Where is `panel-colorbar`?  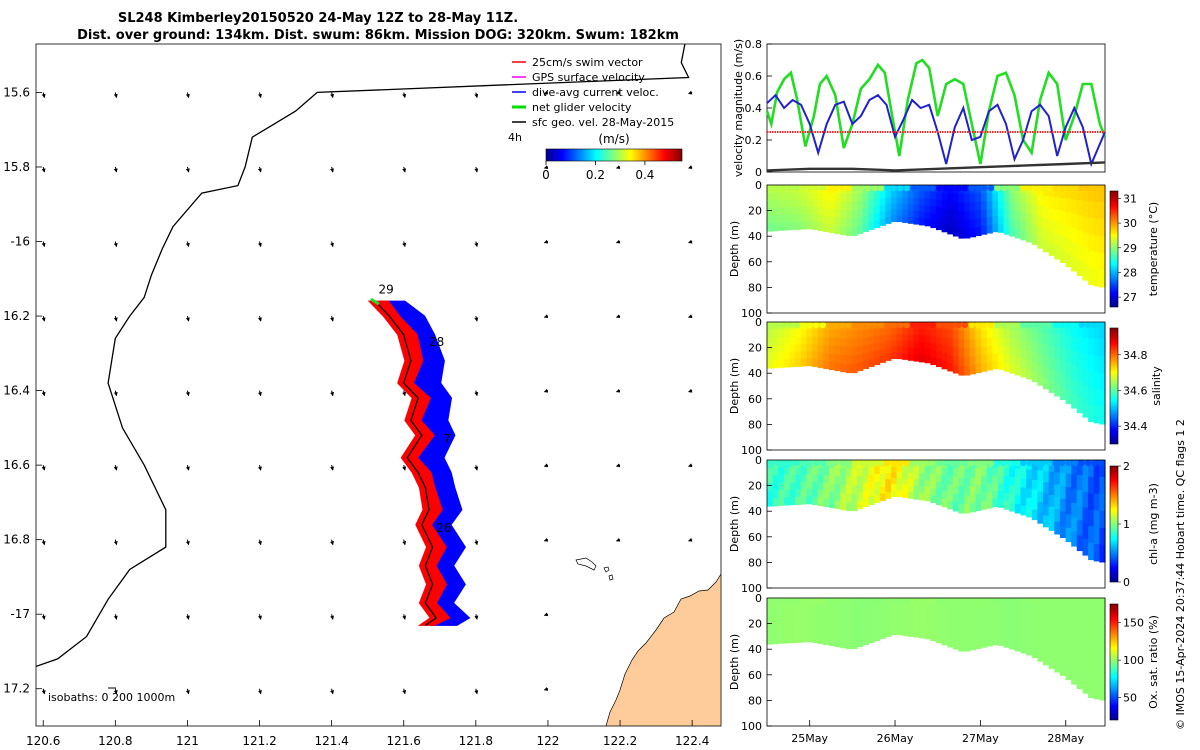 panel-colorbar is located at coordinates (1114, 386).